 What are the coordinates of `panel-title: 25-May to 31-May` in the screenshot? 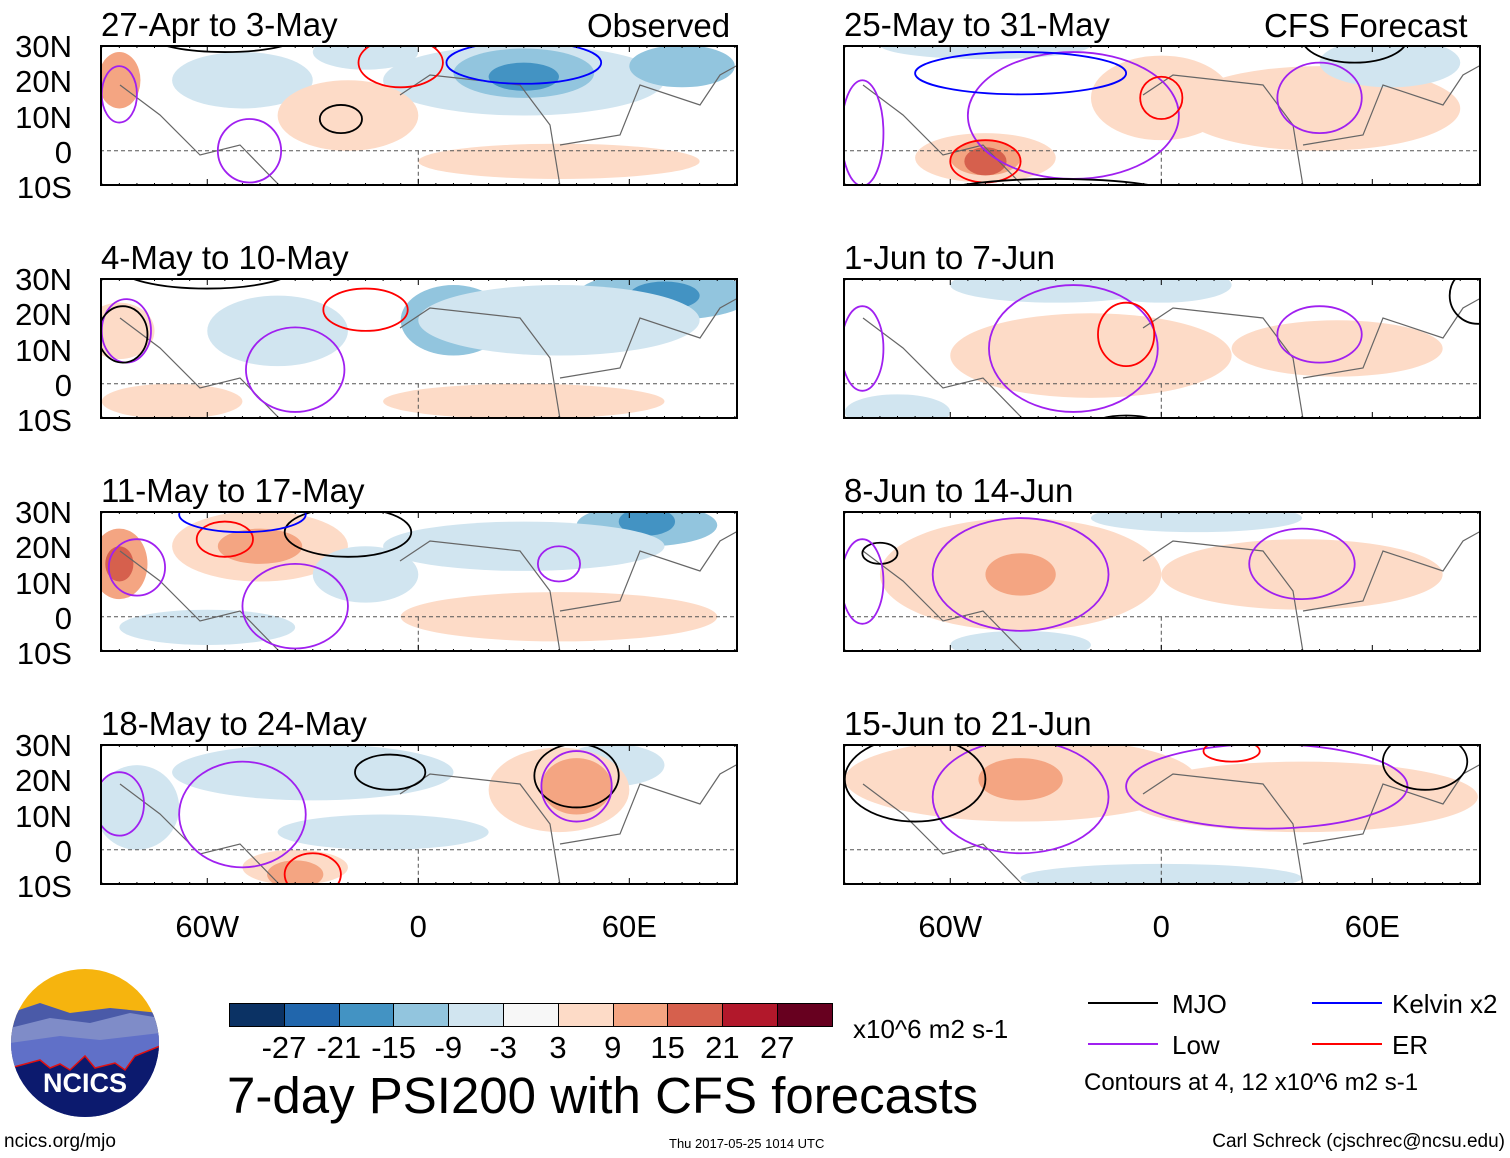 It's located at (977, 24).